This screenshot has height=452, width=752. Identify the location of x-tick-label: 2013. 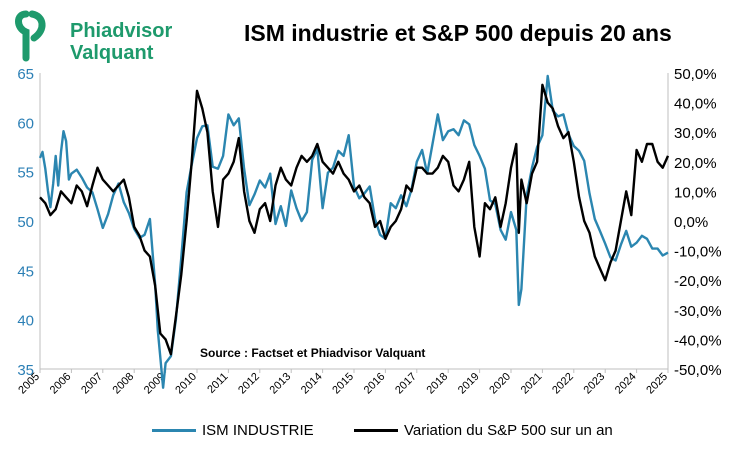
(281, 384).